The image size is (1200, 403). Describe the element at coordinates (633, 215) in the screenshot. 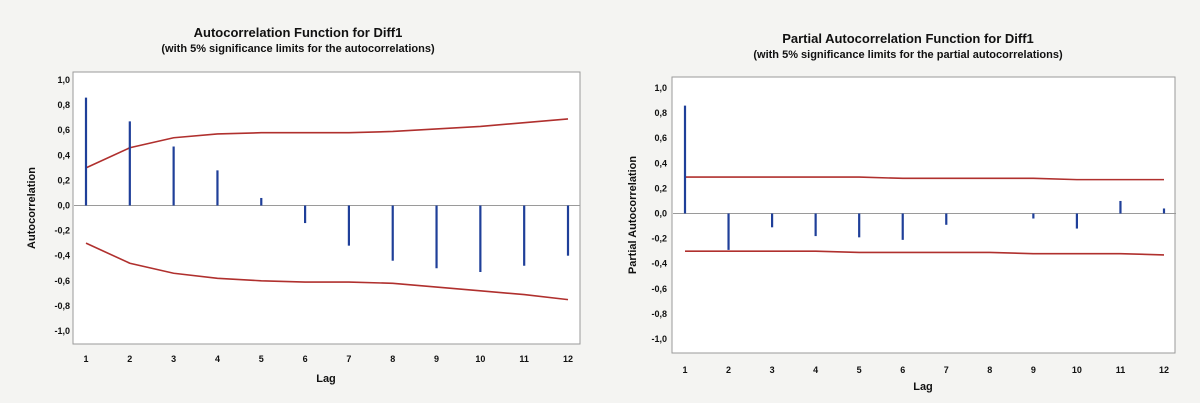

I see `pacf-y-axis-label: Partial Autocorrelation` at that location.